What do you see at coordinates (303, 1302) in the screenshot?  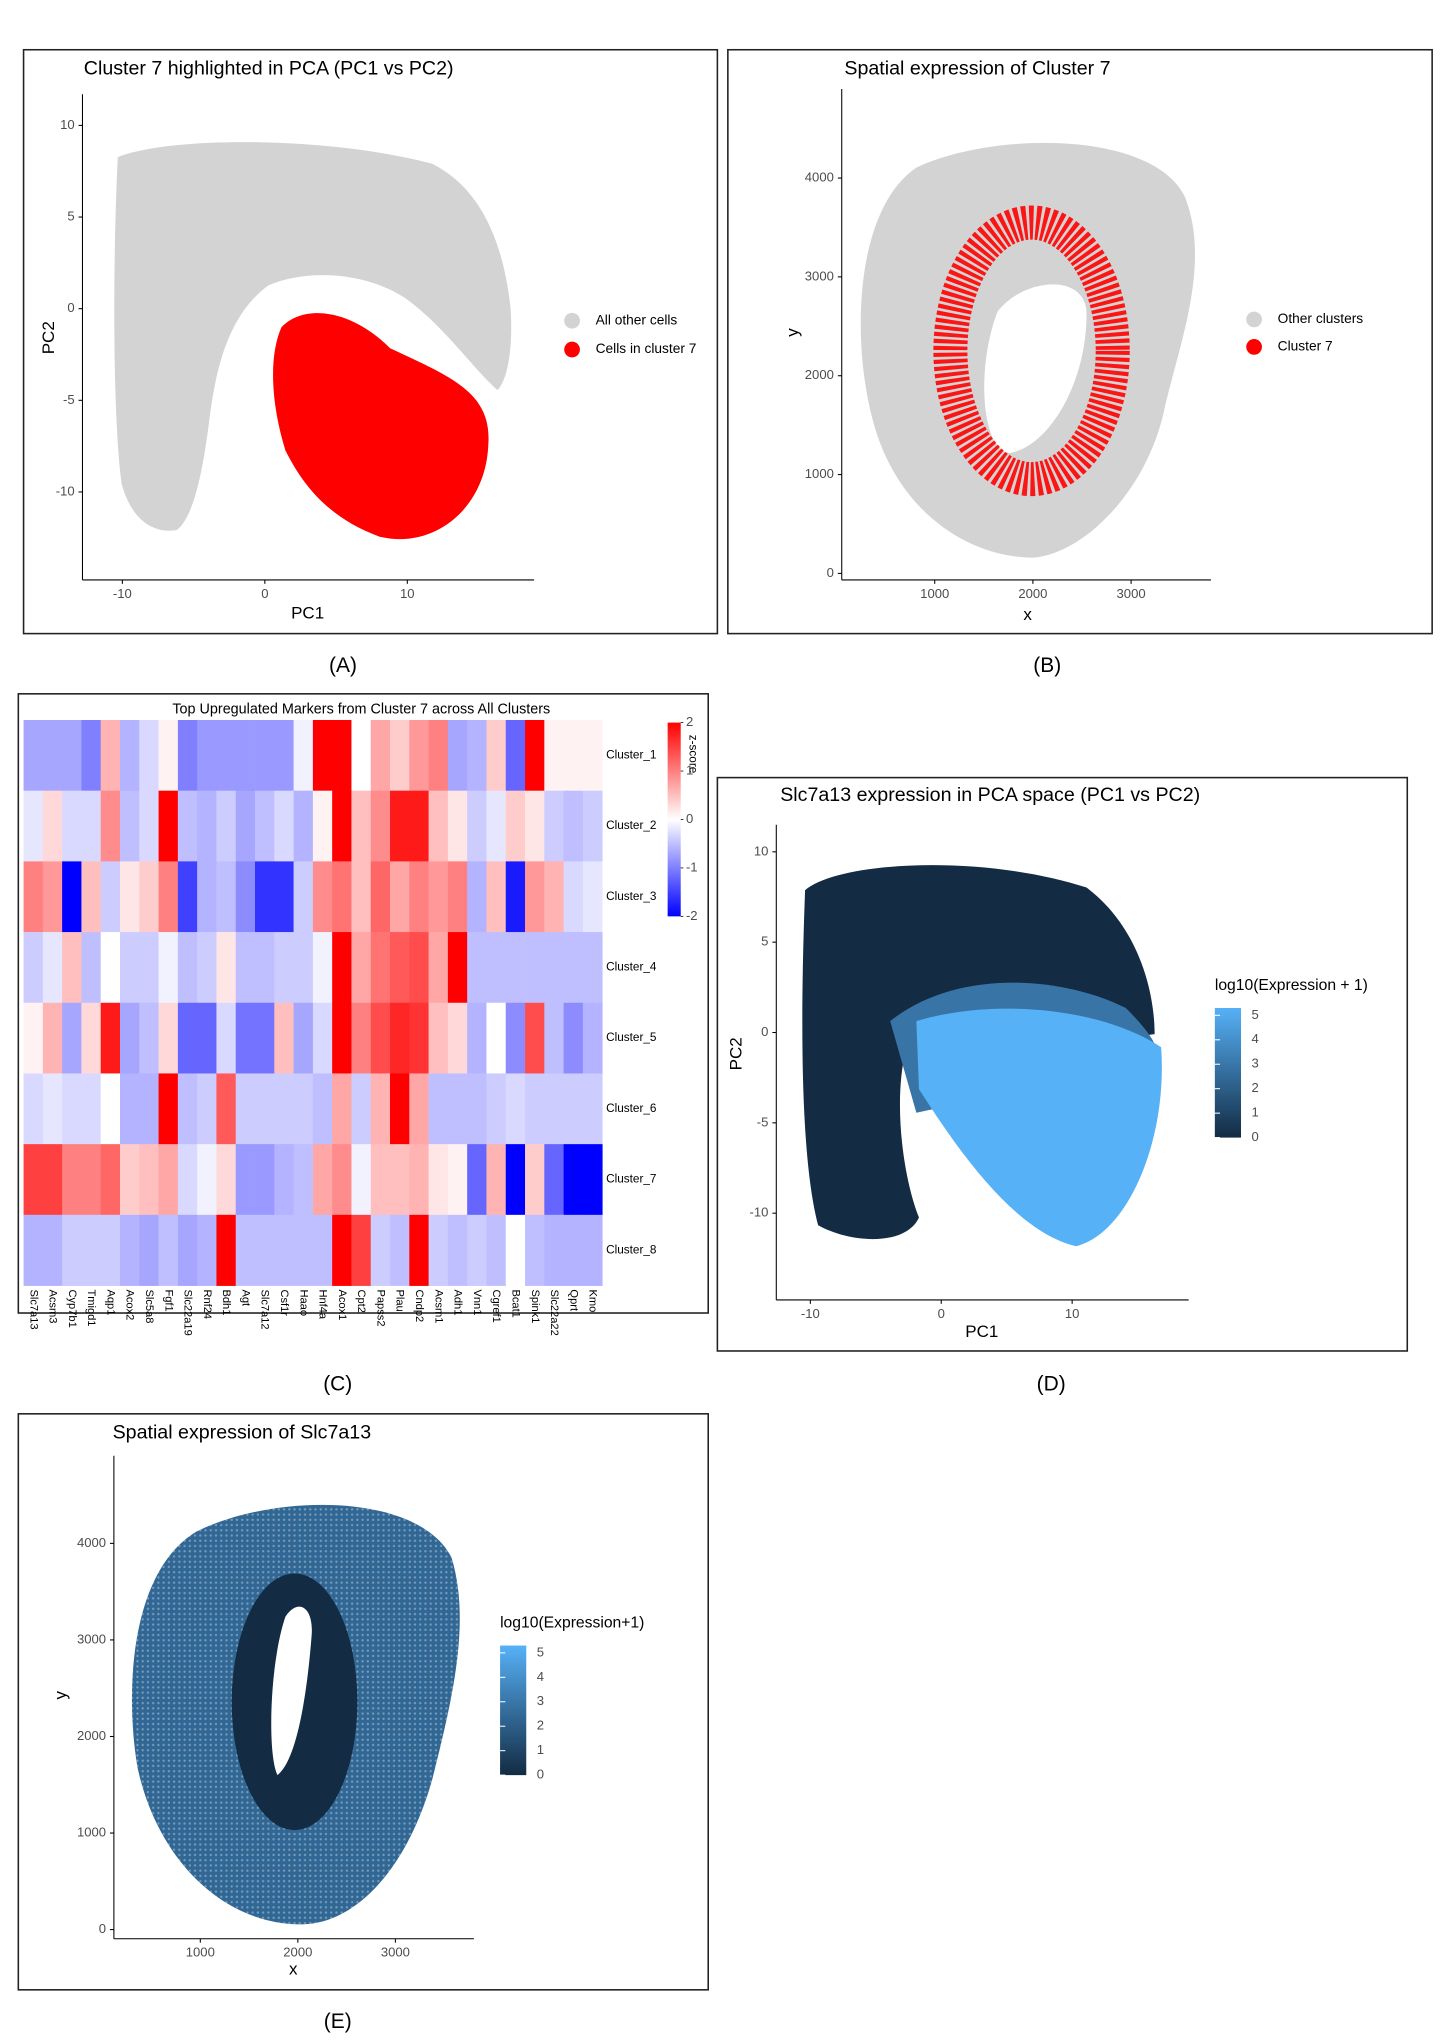 I see `column-label: Haao` at bounding box center [303, 1302].